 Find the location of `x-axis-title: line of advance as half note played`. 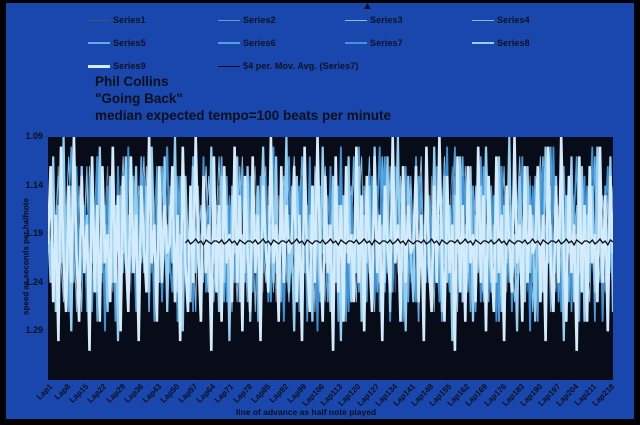

x-axis-title: line of advance as half note played is located at coordinates (306, 412).